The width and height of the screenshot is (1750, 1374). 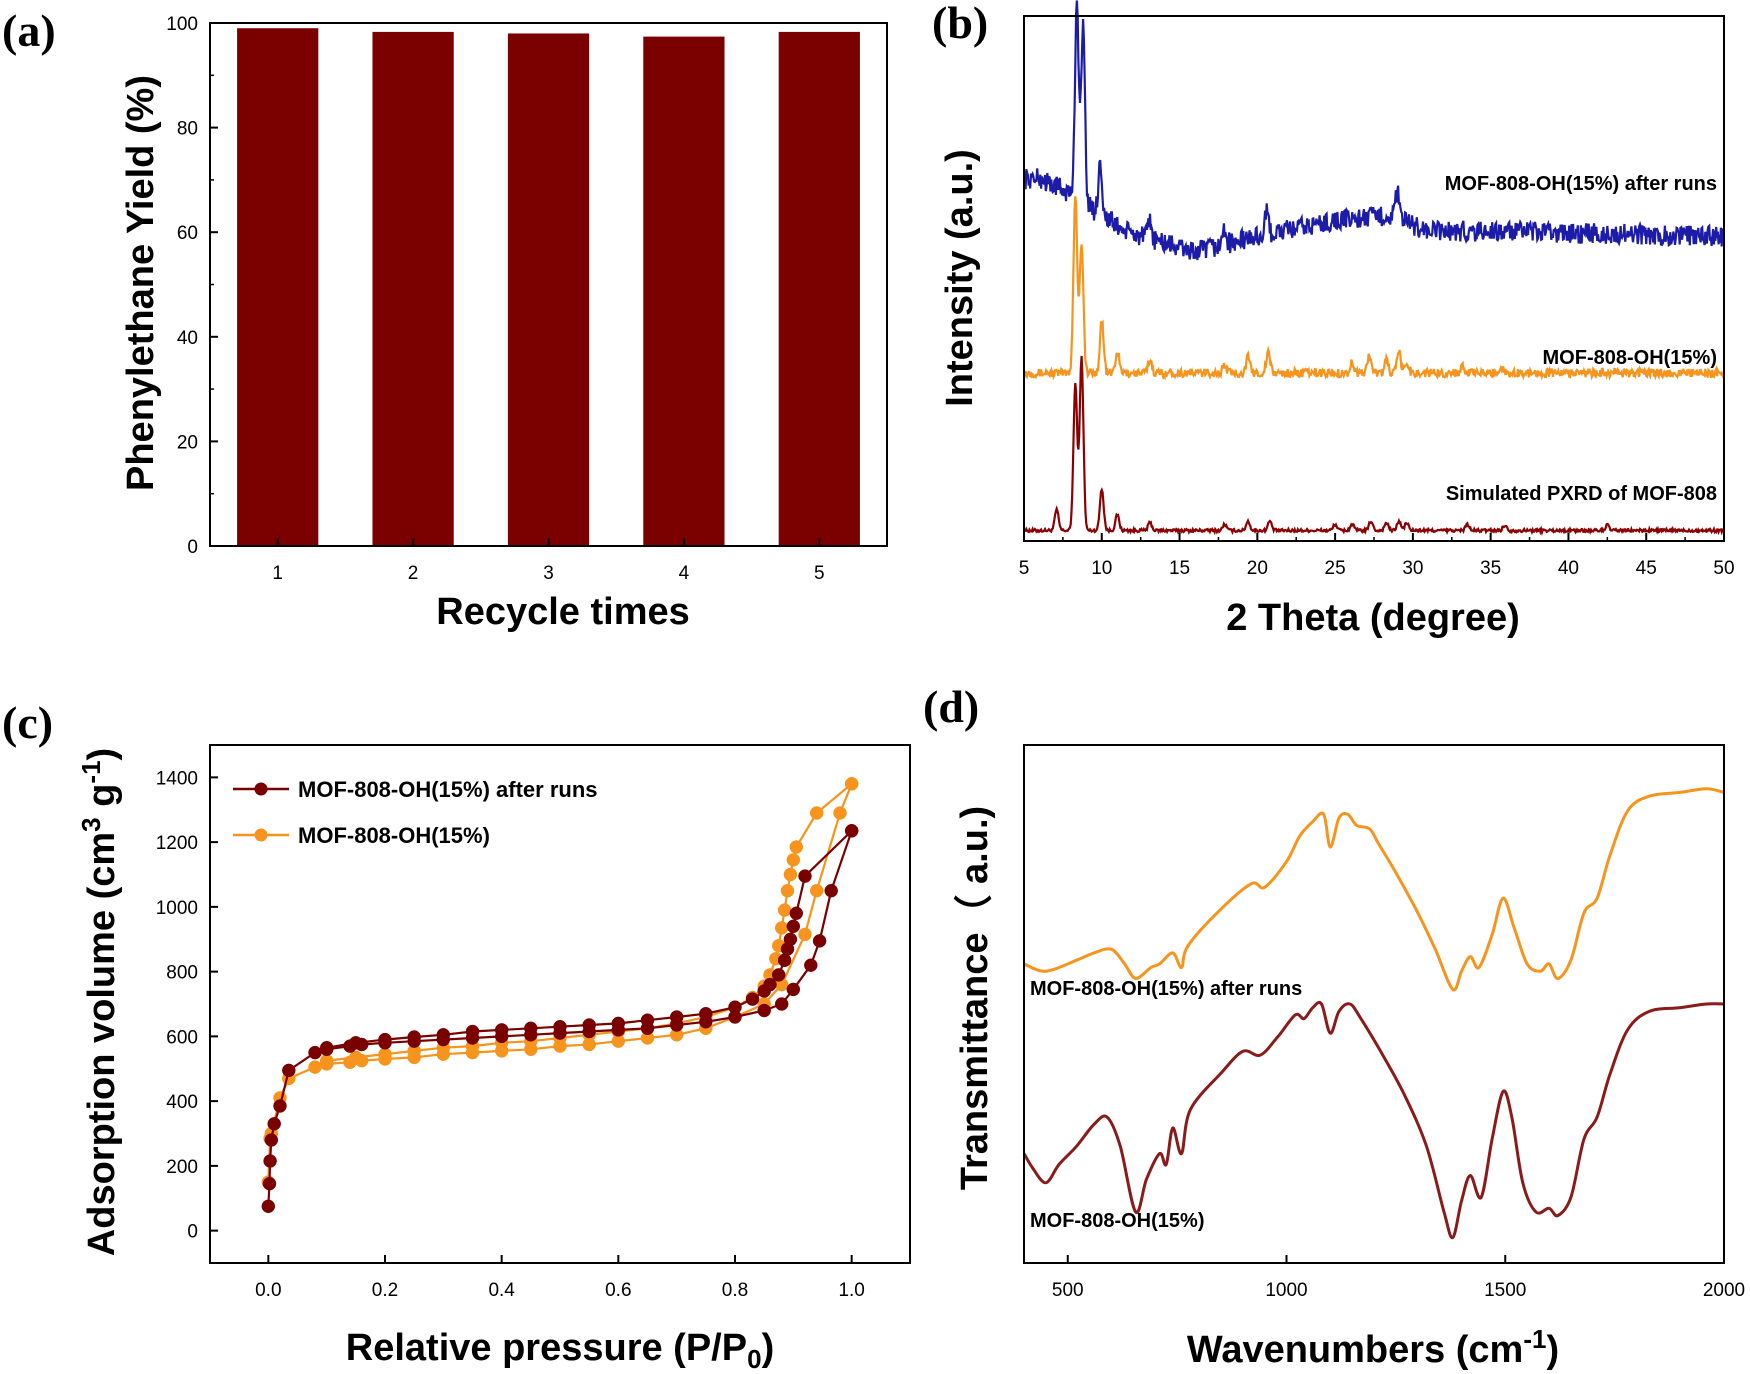 What do you see at coordinates (548, 287) in the screenshot?
I see `panel-a-bars` at bounding box center [548, 287].